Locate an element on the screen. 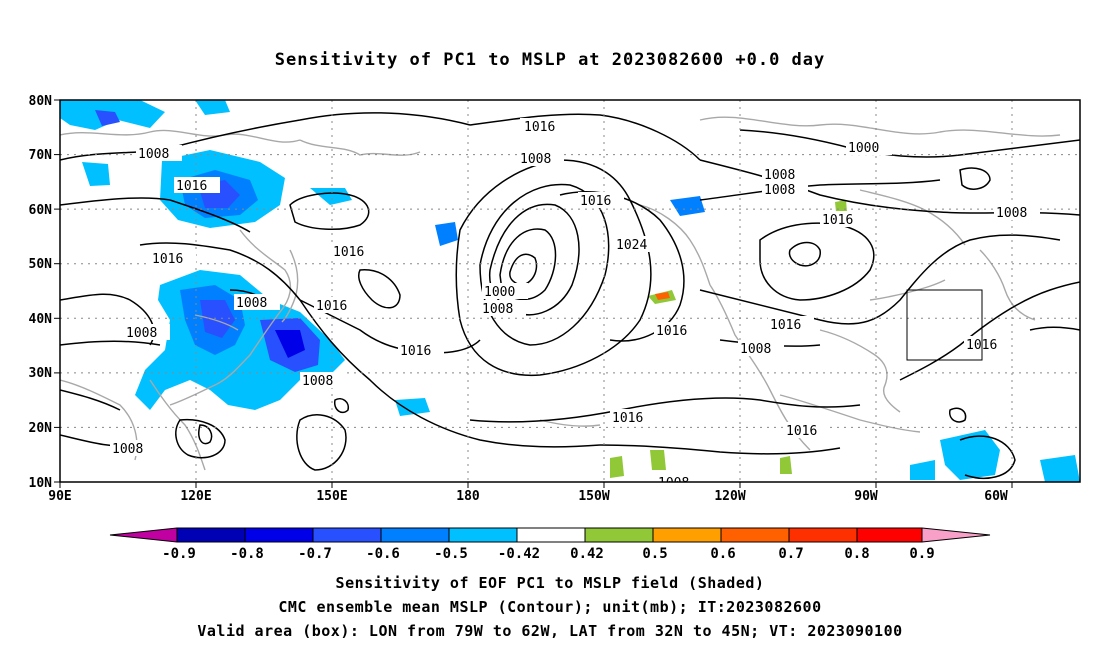  lon-labels: 90E 120E 150E 180 150W 120W 90W 60W is located at coordinates (528, 496).